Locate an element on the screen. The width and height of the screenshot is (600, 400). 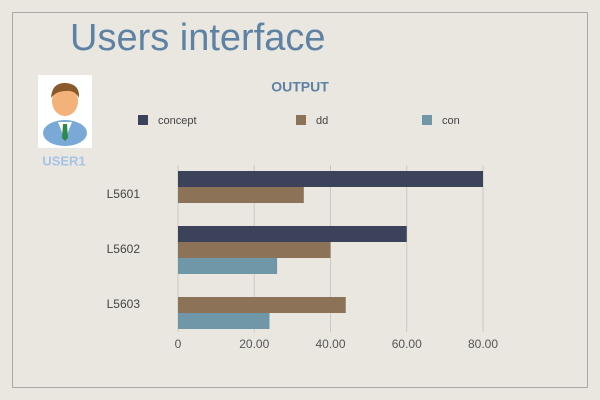
y-tick-label: L5602 is located at coordinates (124, 249).